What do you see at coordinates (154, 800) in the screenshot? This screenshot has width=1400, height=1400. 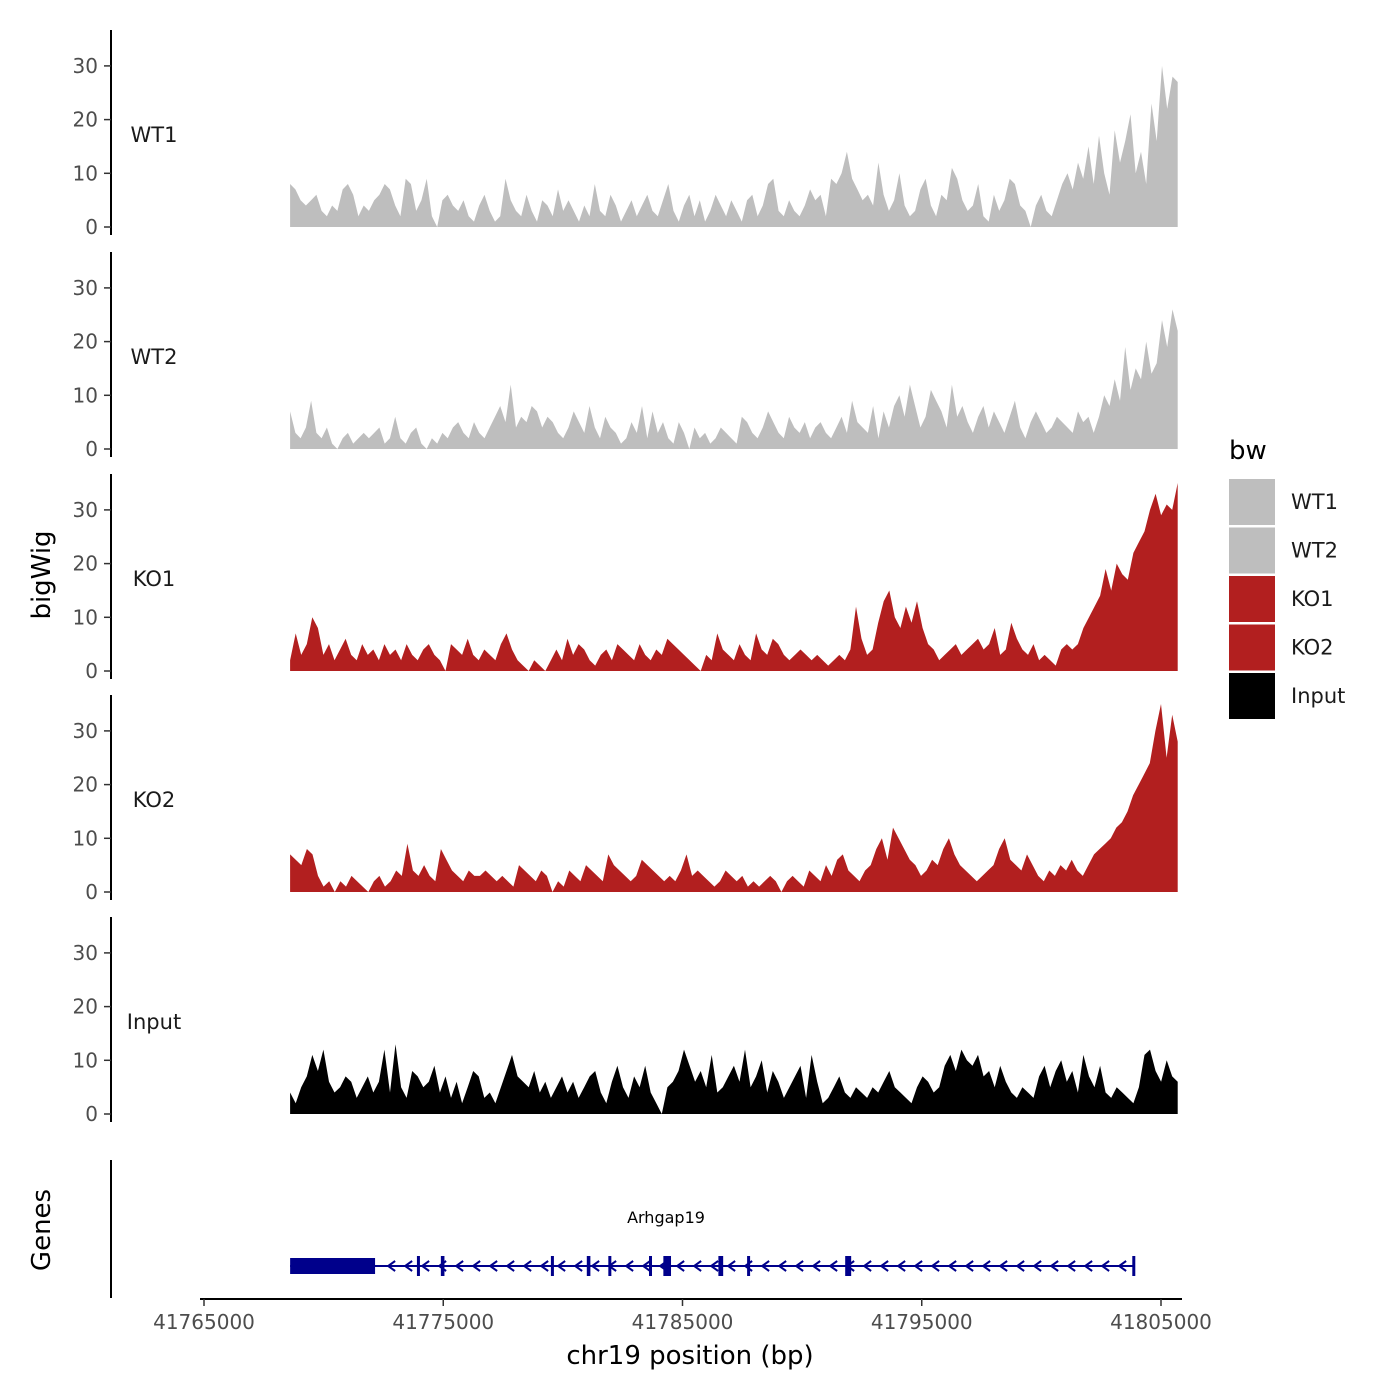 I see `track-label-ko2: KO2` at bounding box center [154, 800].